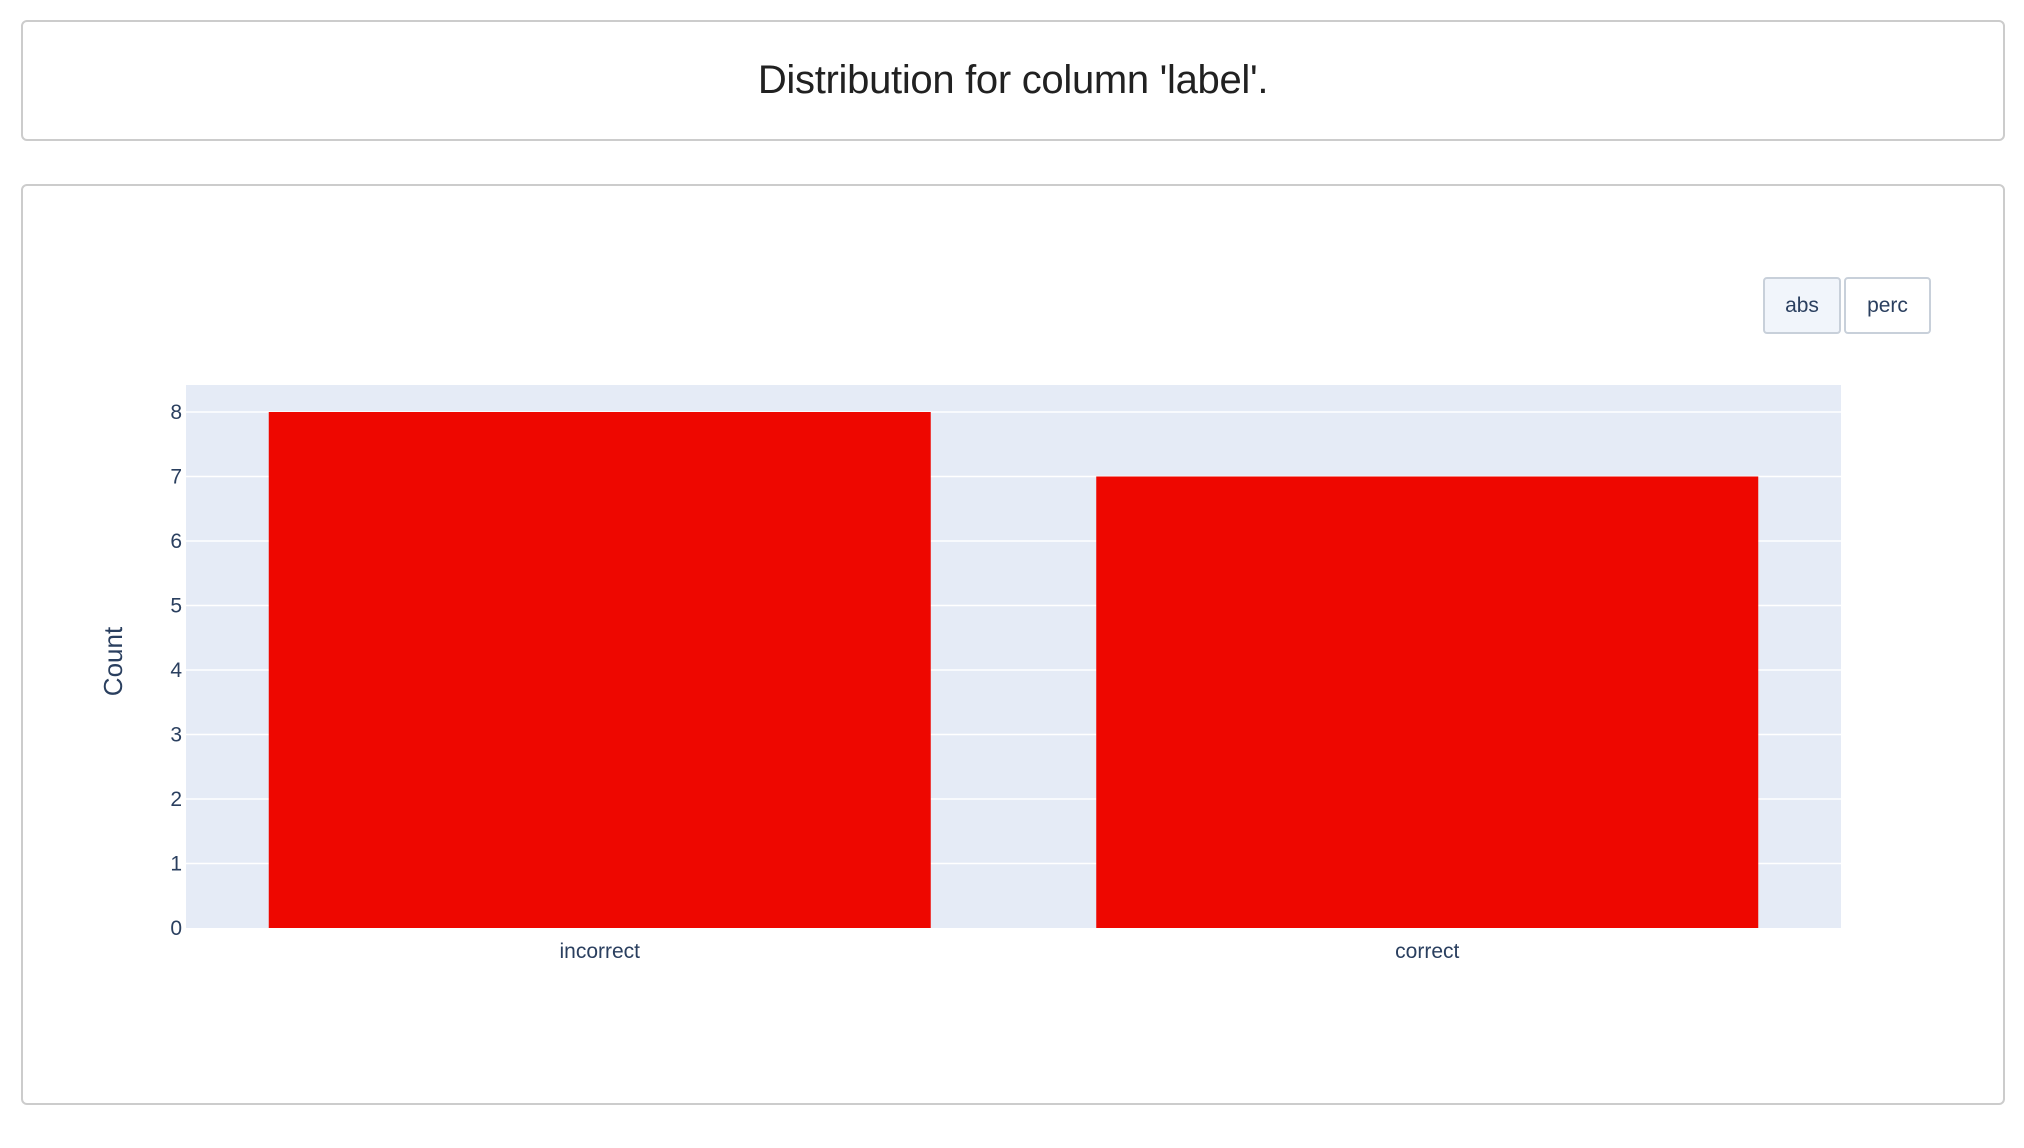  Describe the element at coordinates (1887, 305) in the screenshot. I see `perc-button: perc` at that location.